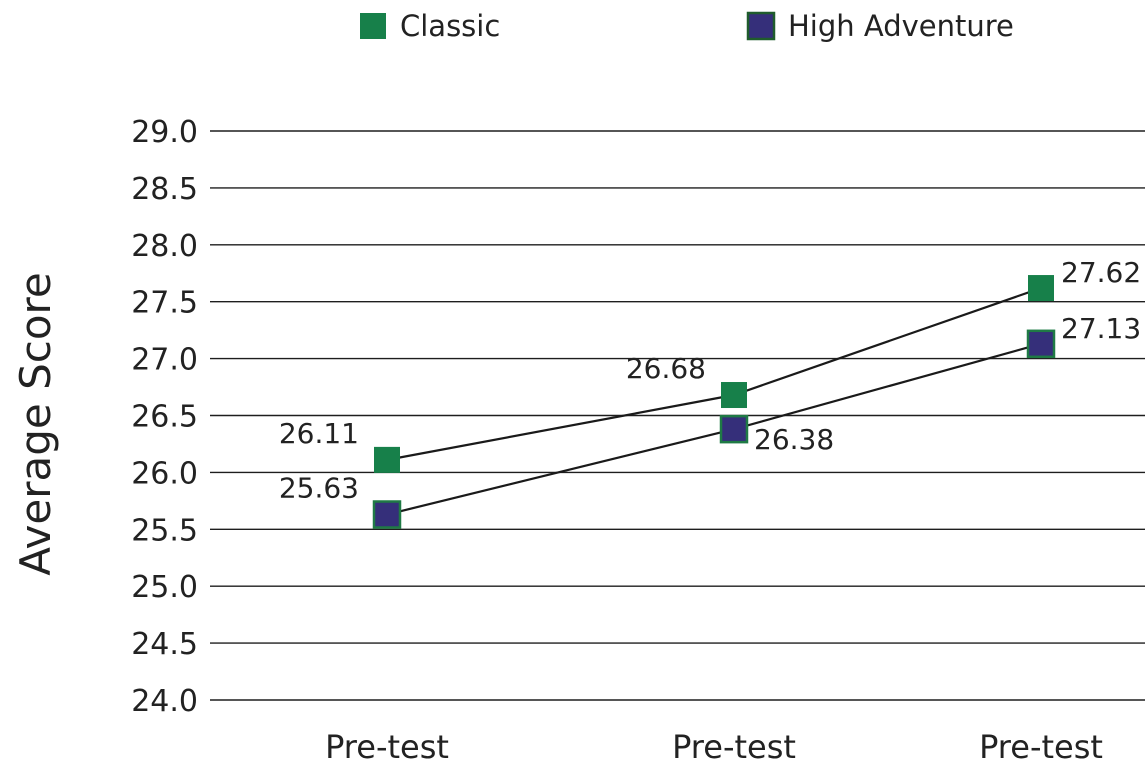  Describe the element at coordinates (164, 701) in the screenshot. I see `y-tick-label: 24.0` at that location.